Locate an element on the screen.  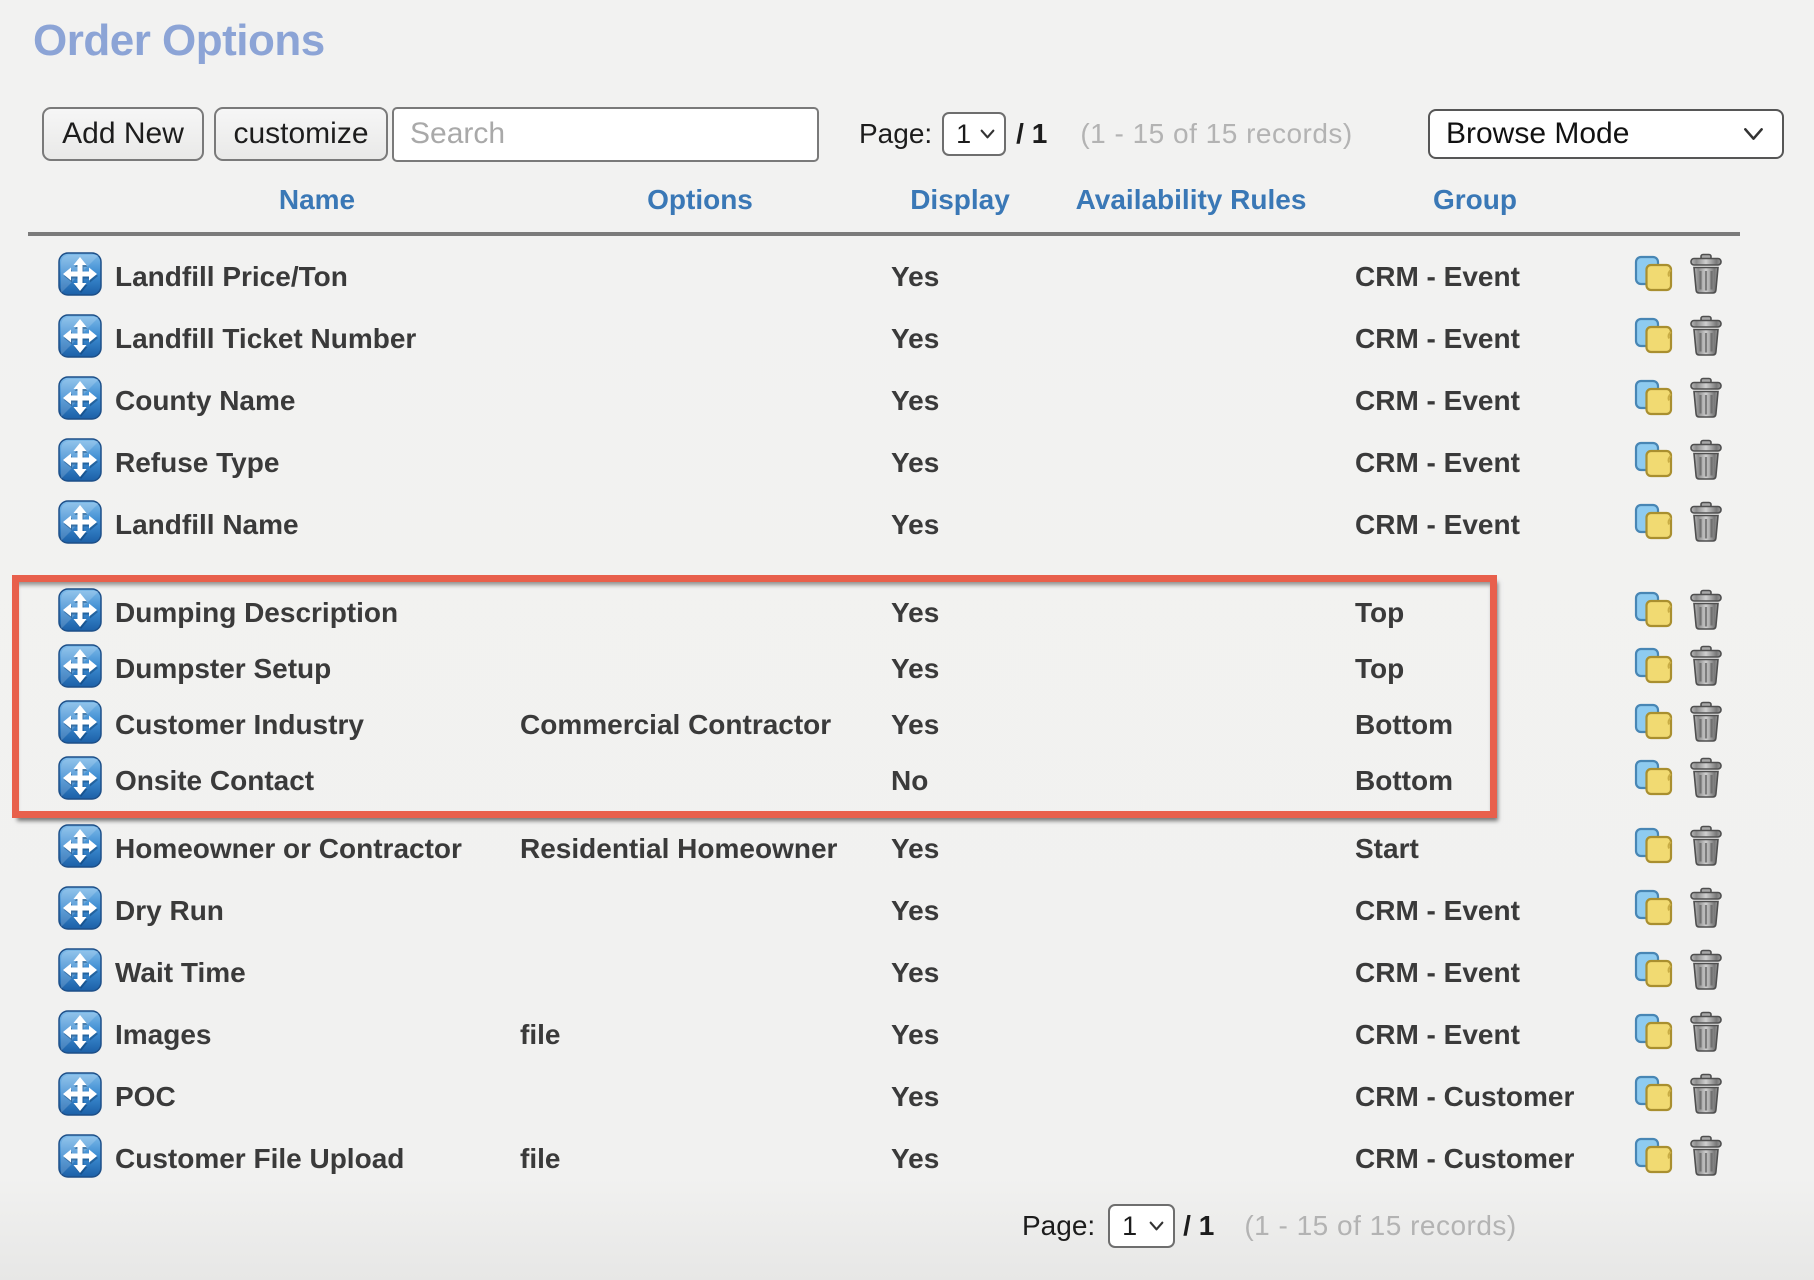
page-label: Page: is located at coordinates (1059, 1225).